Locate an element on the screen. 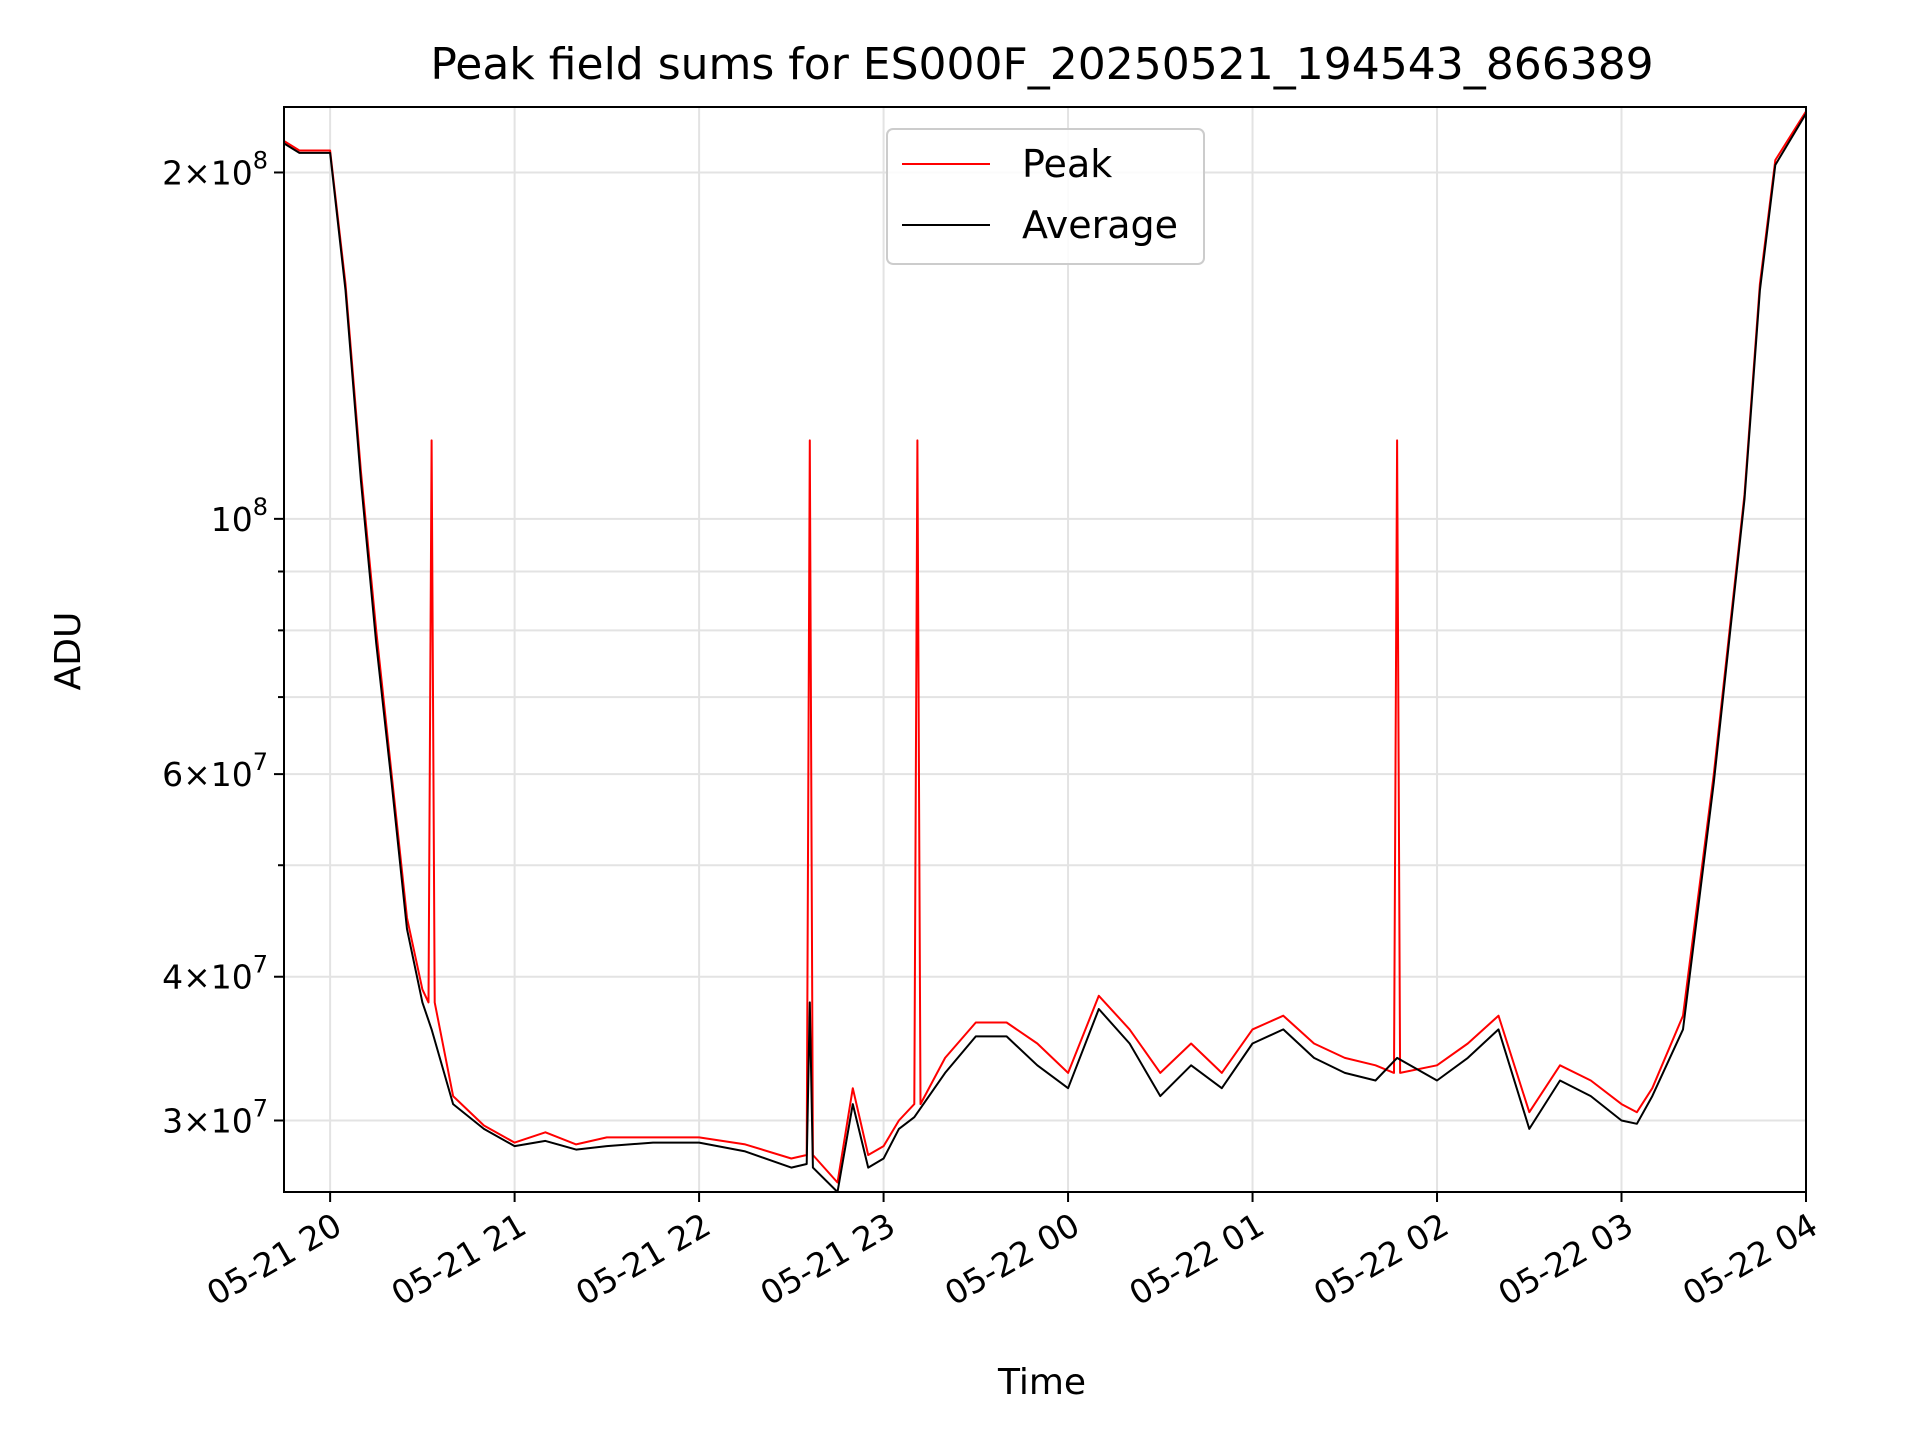  legend-label-peak: Peak is located at coordinates (1067, 164).